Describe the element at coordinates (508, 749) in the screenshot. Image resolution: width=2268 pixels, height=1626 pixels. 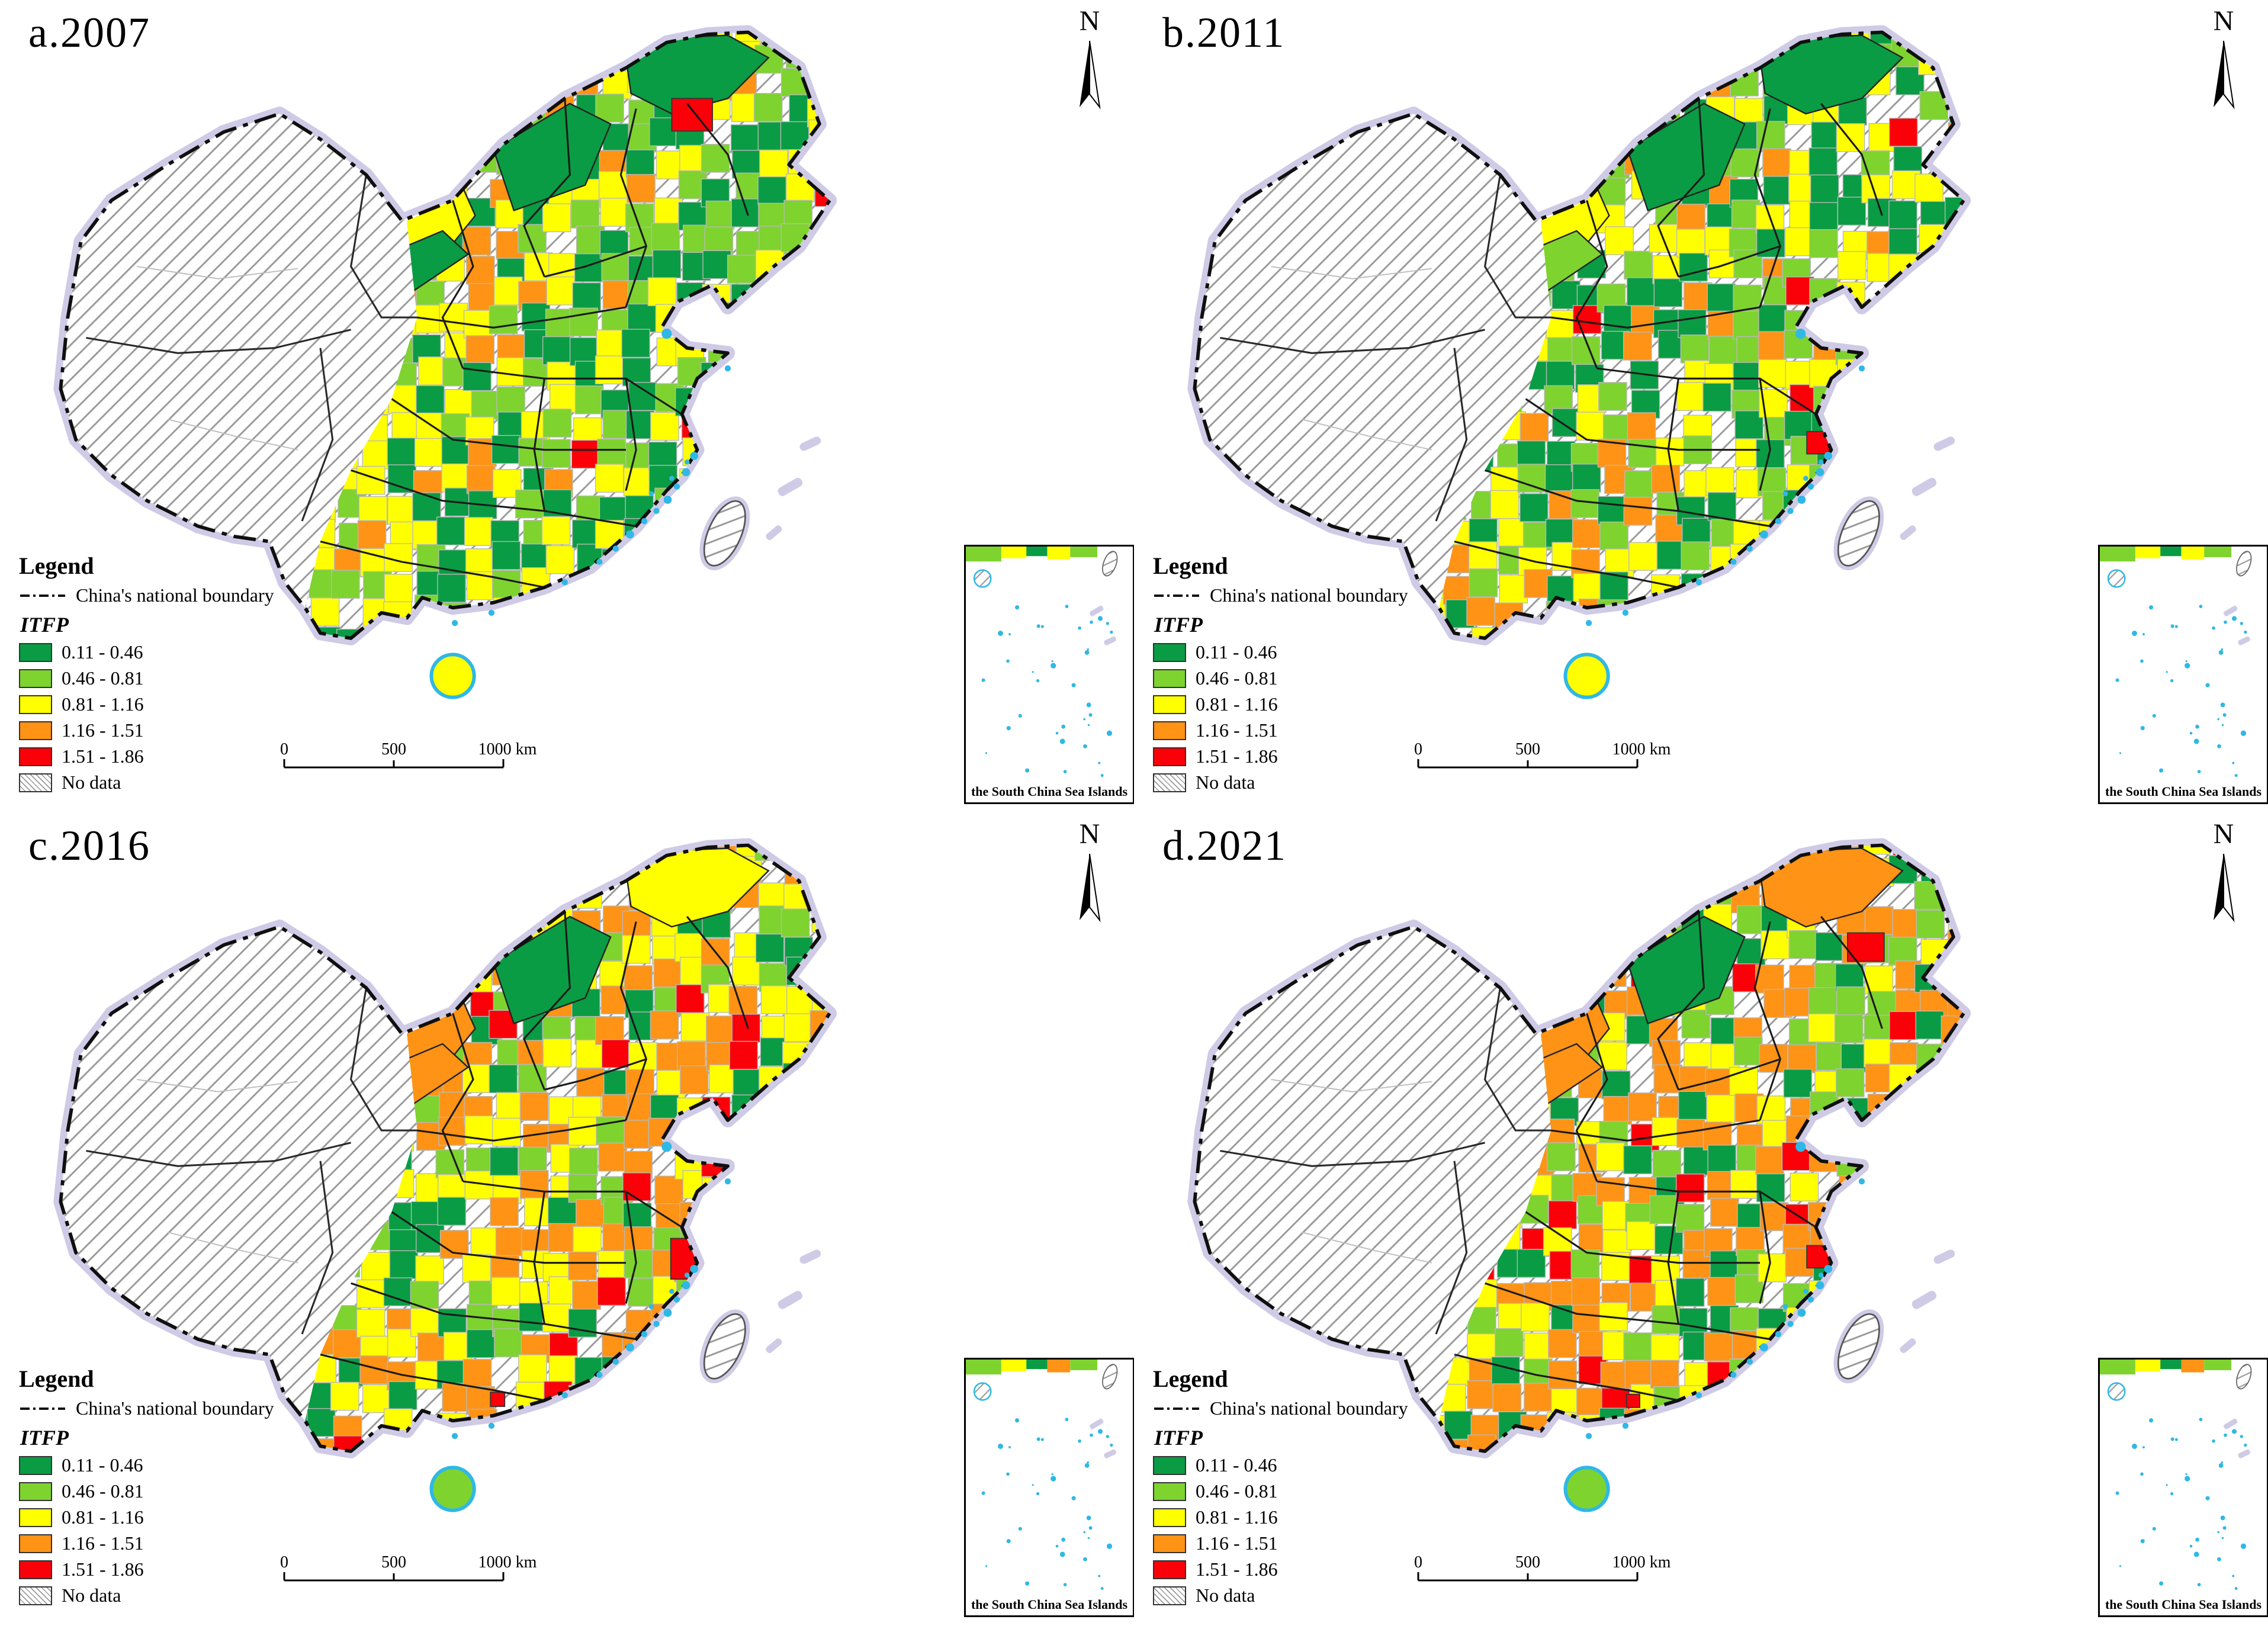
I see `scale-tick-1000-label: 1000 km` at that location.